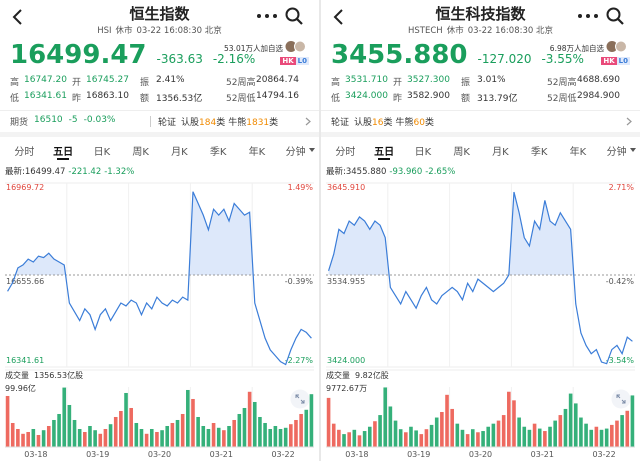 The height and width of the screenshot is (461, 640). What do you see at coordinates (382, 121) in the screenshot?
I see `warrants-row: 轮证 认股16类 牛熊60类` at bounding box center [382, 121].